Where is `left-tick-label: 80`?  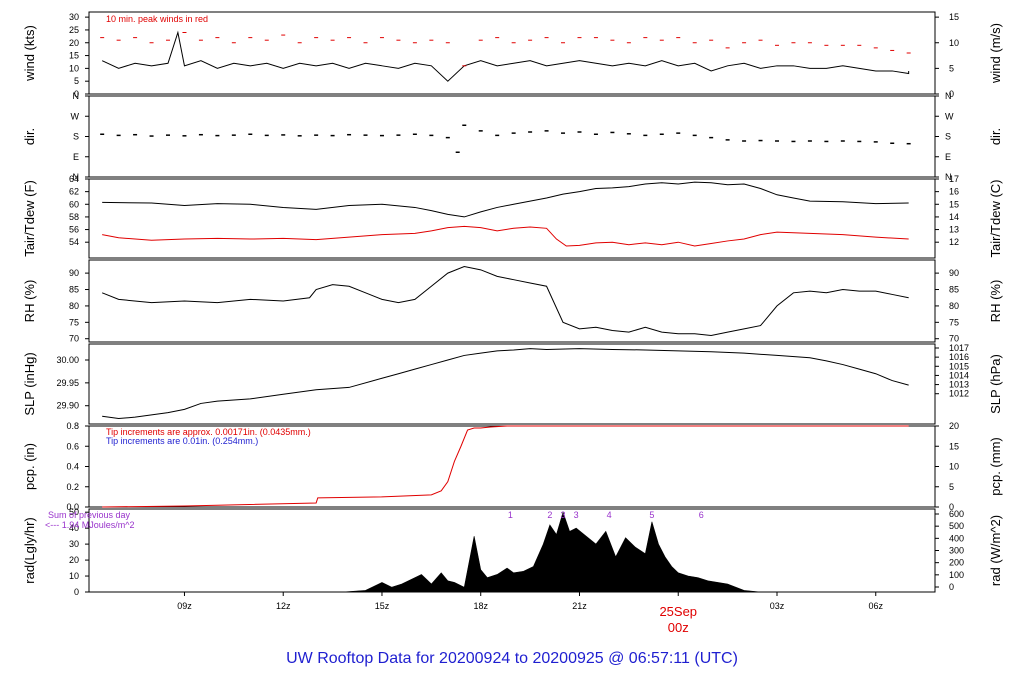 left-tick-label: 80 is located at coordinates (74, 306).